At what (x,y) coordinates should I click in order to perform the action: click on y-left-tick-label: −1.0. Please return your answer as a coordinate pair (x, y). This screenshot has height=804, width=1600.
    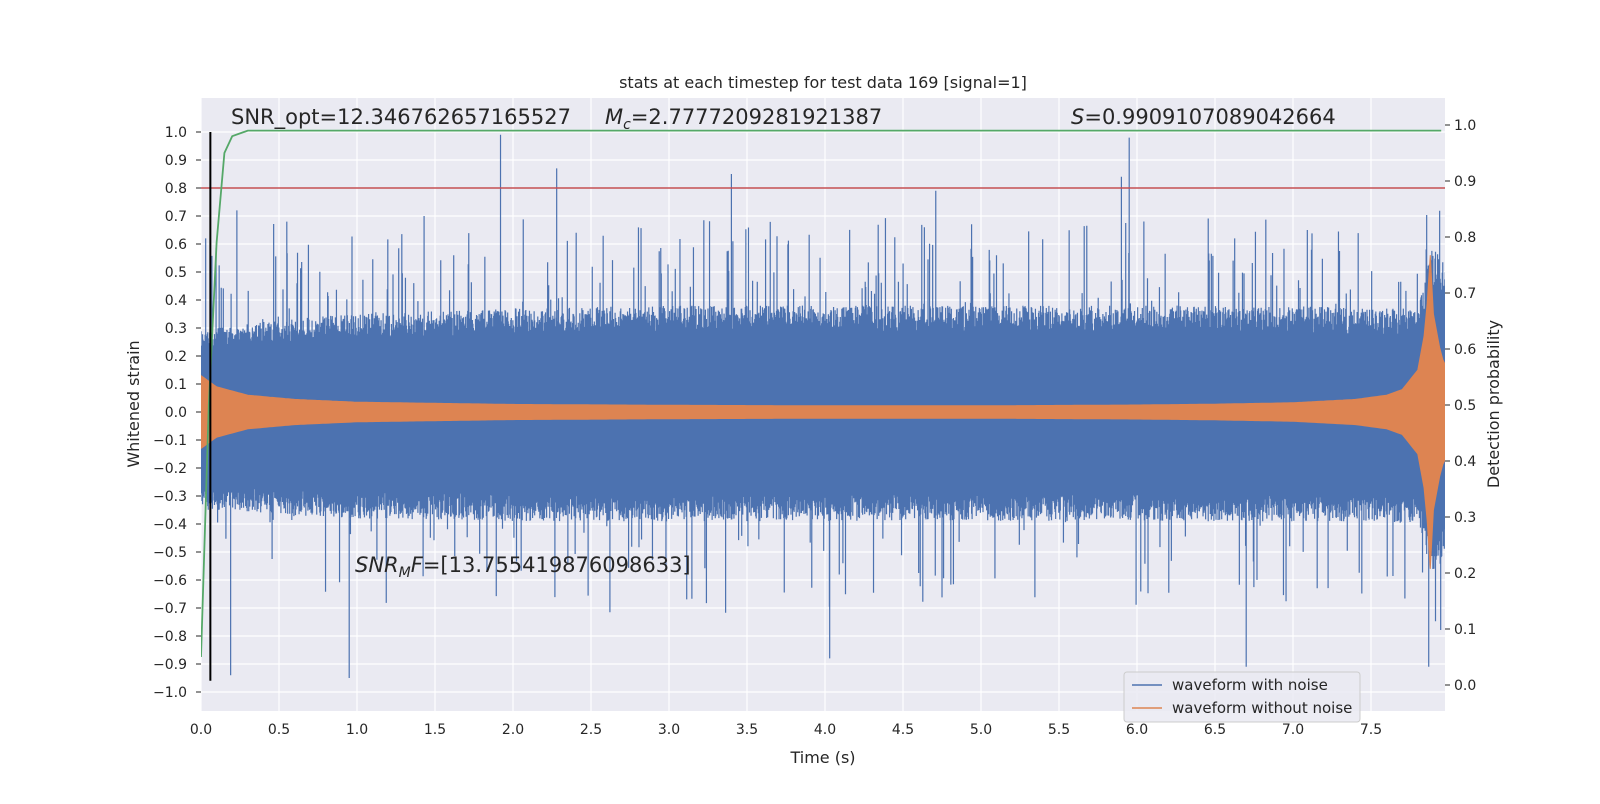
    Looking at the image, I should click on (170, 693).